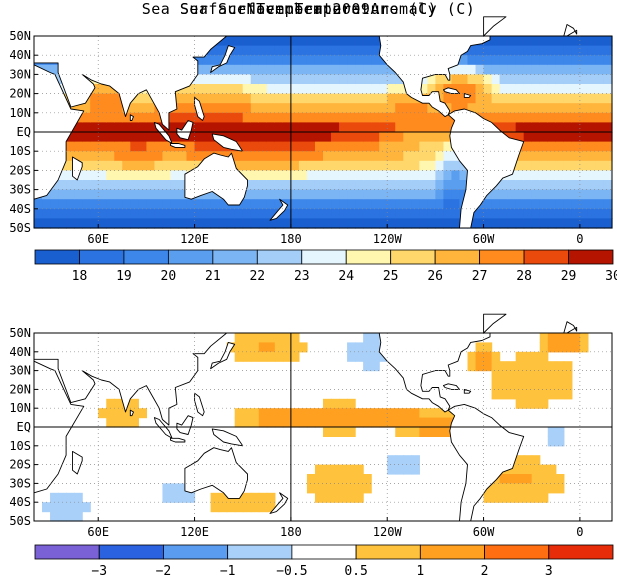 This screenshot has width=617, height=575. Describe the element at coordinates (20, 94) in the screenshot. I see `lat-label: 20N` at that location.